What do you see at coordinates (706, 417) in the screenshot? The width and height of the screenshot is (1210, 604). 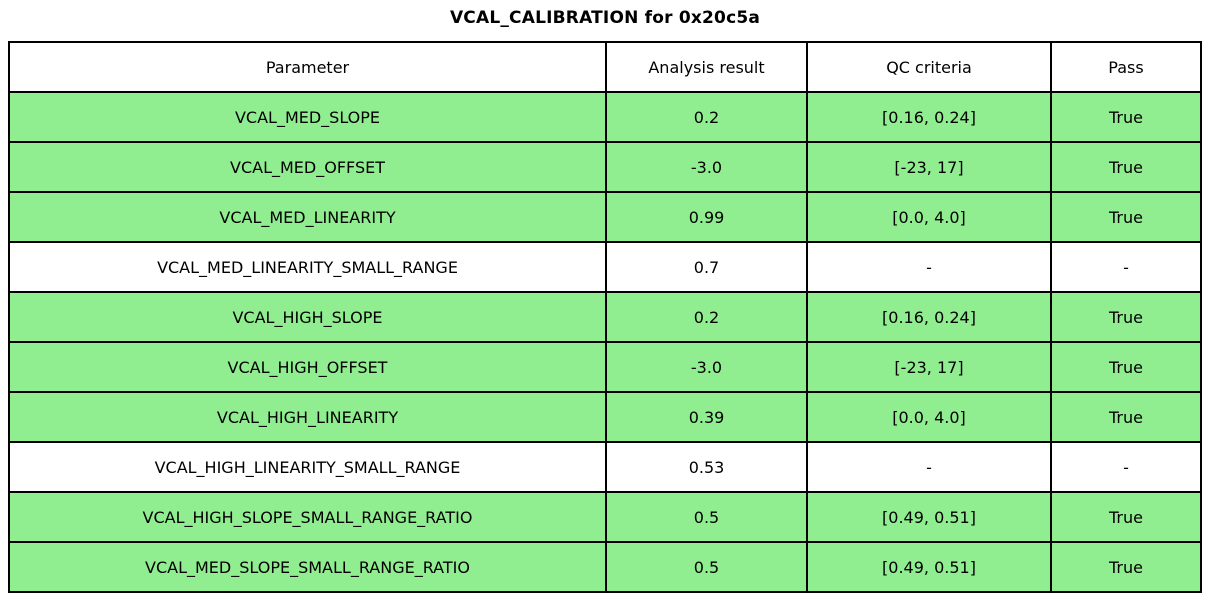 I see `cell-analysis-result: 0.39` at bounding box center [706, 417].